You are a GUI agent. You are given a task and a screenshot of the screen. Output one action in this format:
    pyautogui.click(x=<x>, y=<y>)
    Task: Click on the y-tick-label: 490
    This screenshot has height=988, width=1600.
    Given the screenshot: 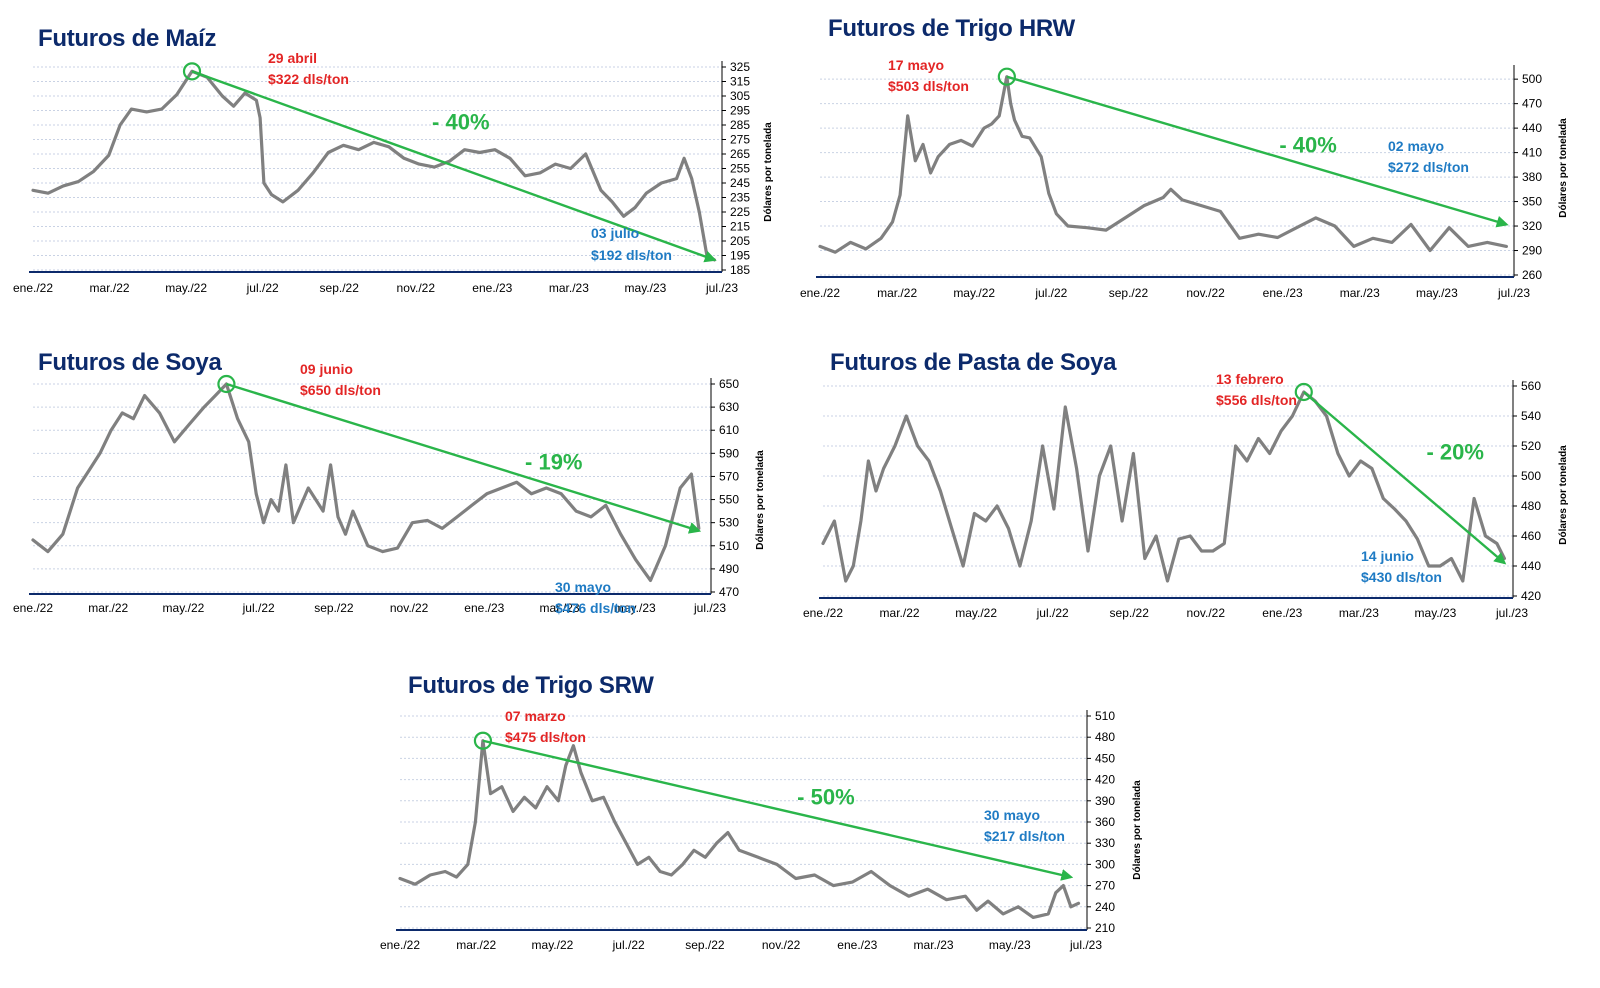 What is the action you would take?
    pyautogui.click(x=729, y=569)
    